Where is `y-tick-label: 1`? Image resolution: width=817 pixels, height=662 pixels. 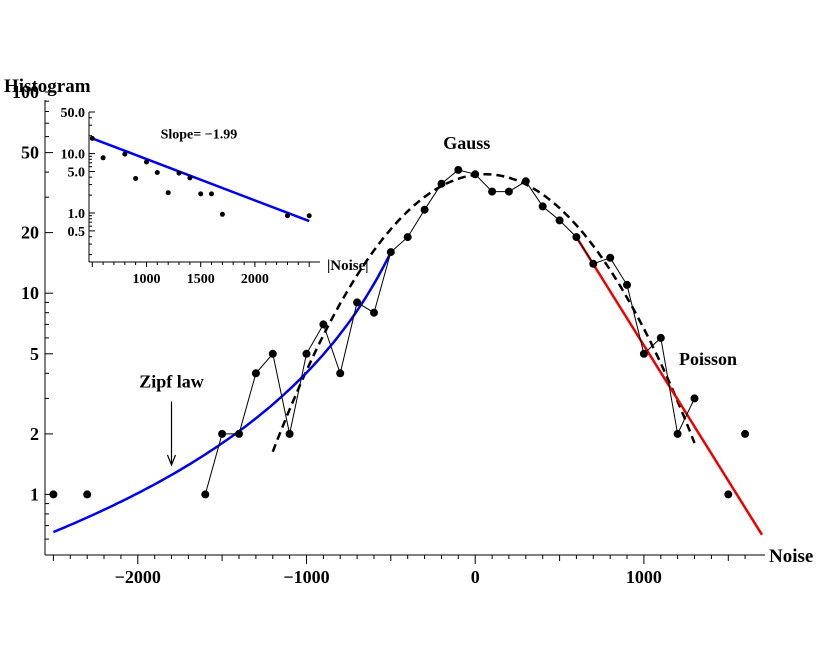
y-tick-label: 1 is located at coordinates (34, 494).